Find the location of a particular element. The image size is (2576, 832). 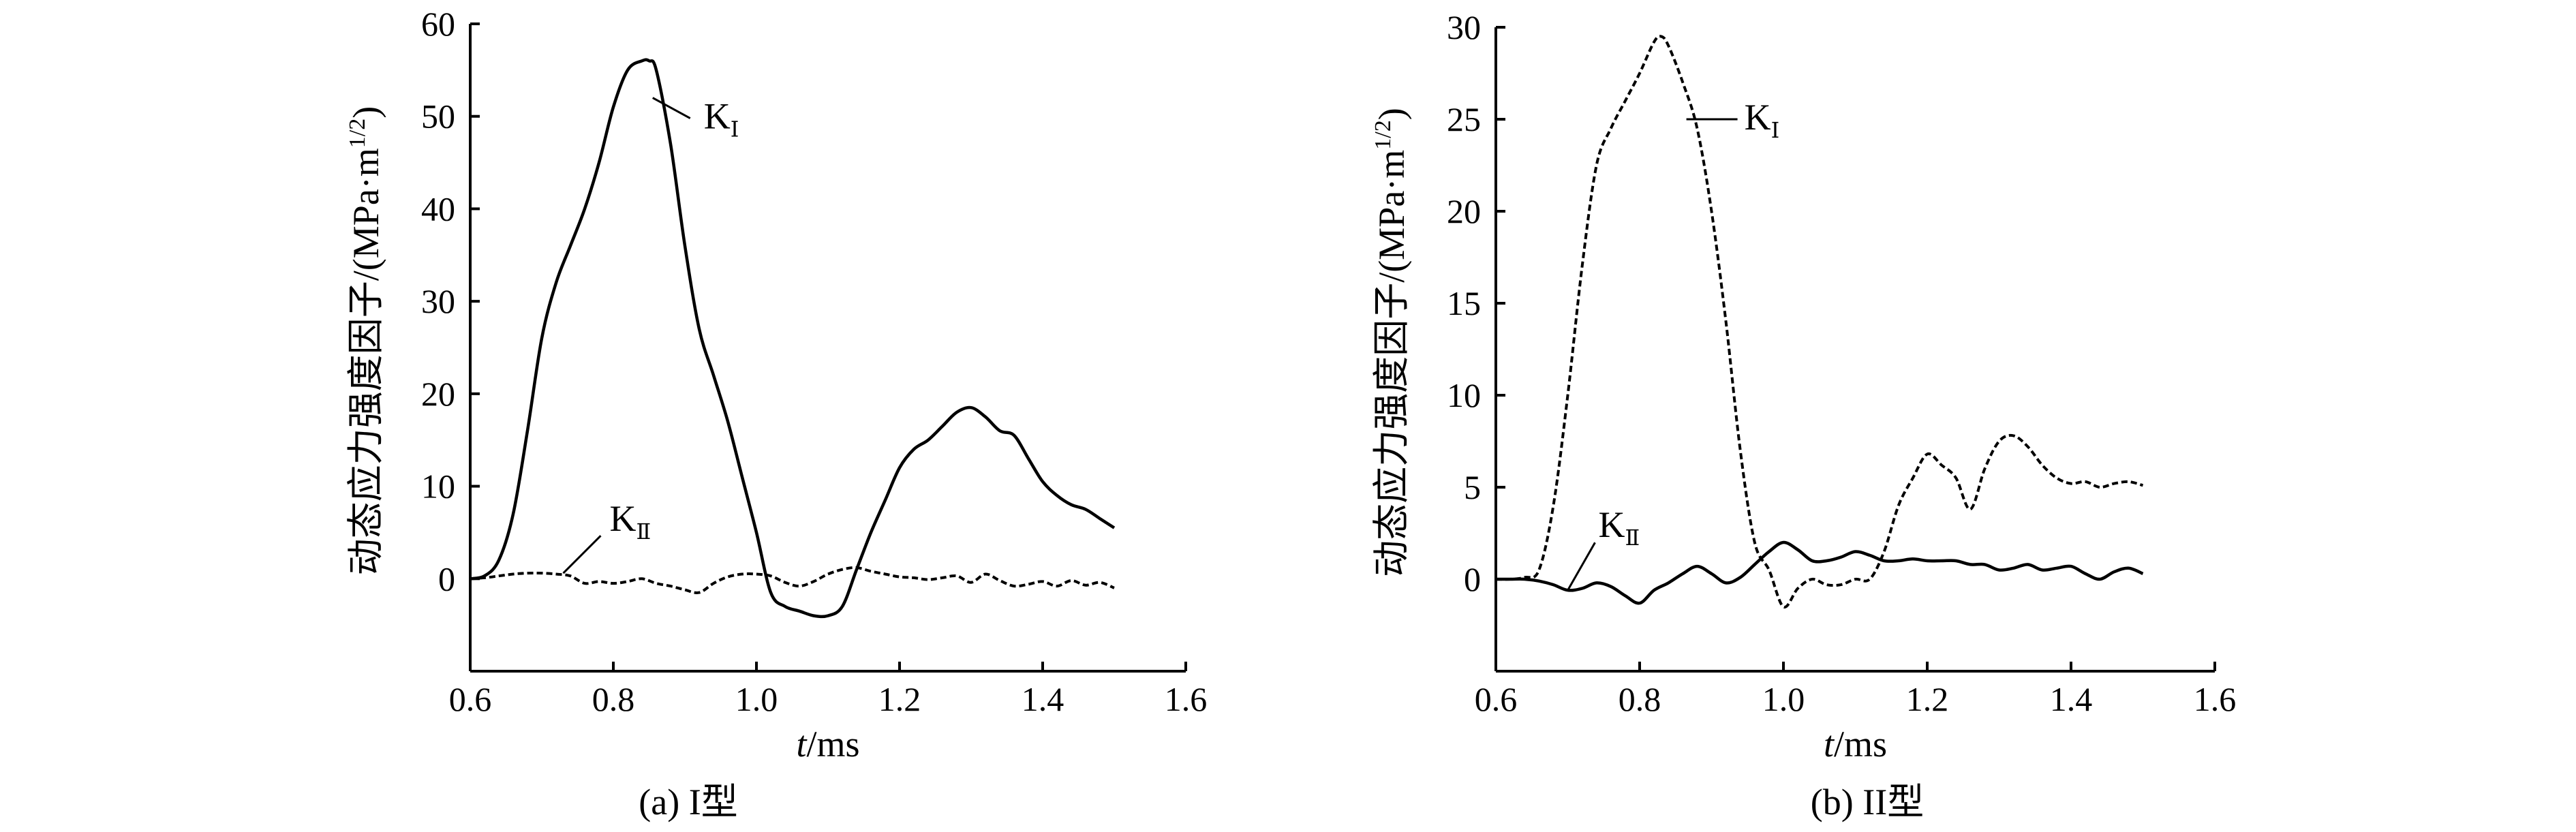

y-tick-label: 40 is located at coordinates (438, 208).